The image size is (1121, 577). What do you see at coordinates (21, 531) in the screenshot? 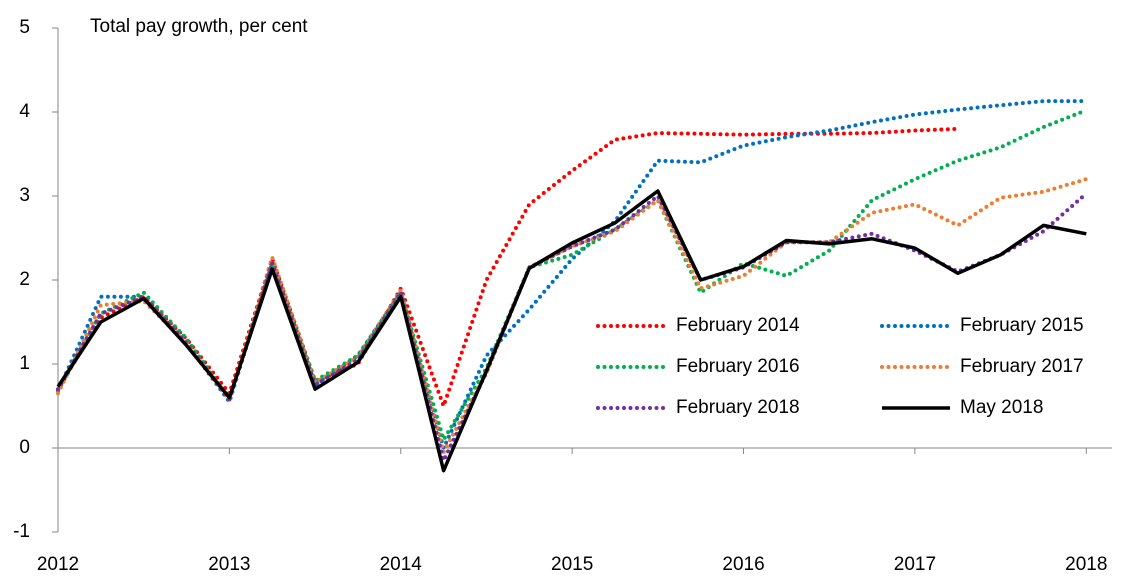
I see `y-tick-label: -1` at bounding box center [21, 531].